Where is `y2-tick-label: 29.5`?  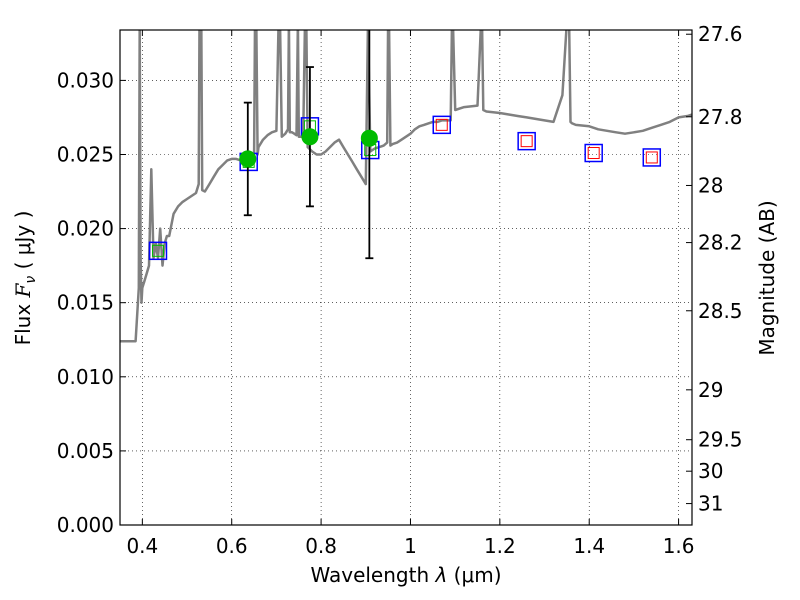 y2-tick-label: 29.5 is located at coordinates (720, 440).